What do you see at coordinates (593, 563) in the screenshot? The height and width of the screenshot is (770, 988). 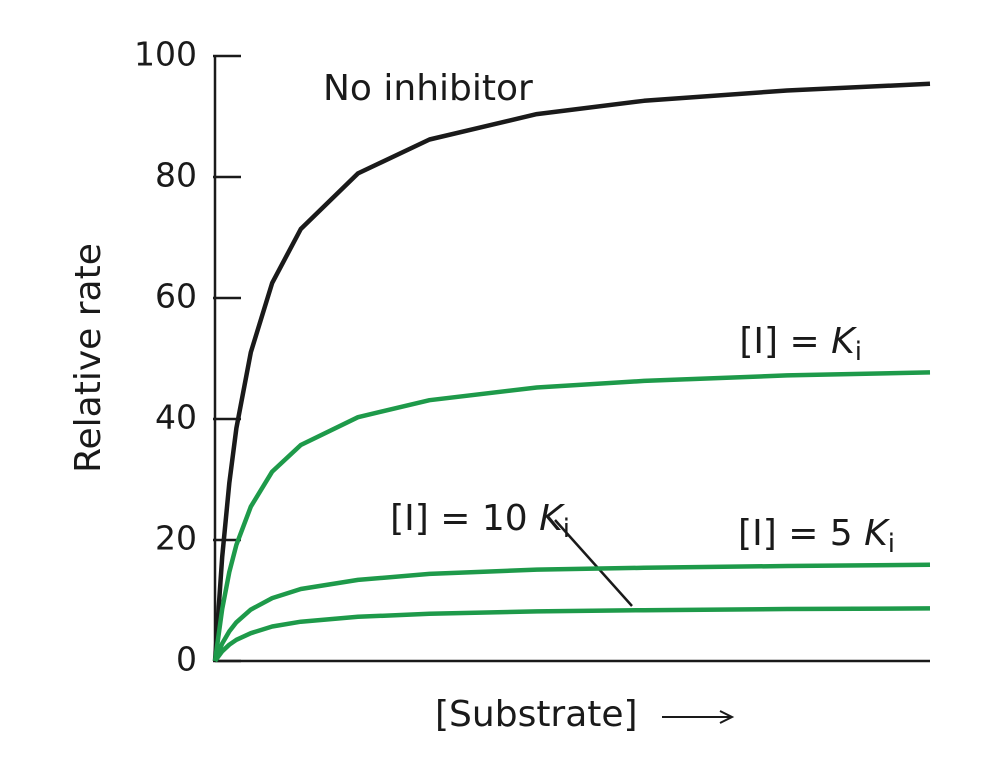 I see `leader-line` at bounding box center [593, 563].